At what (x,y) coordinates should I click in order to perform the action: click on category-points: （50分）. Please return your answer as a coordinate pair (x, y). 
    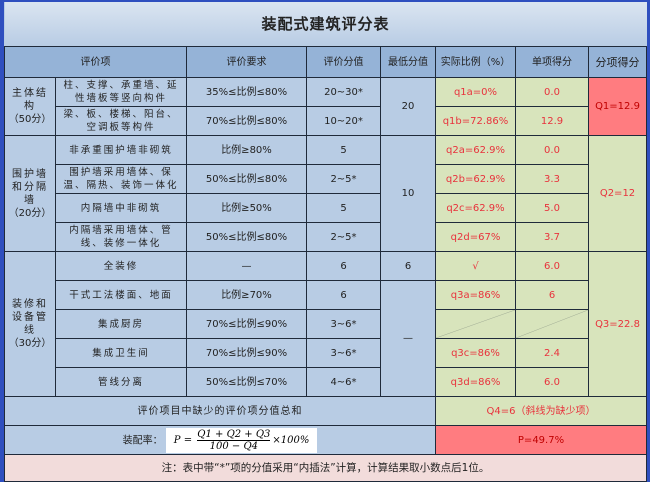
    Looking at the image, I should click on (30, 119).